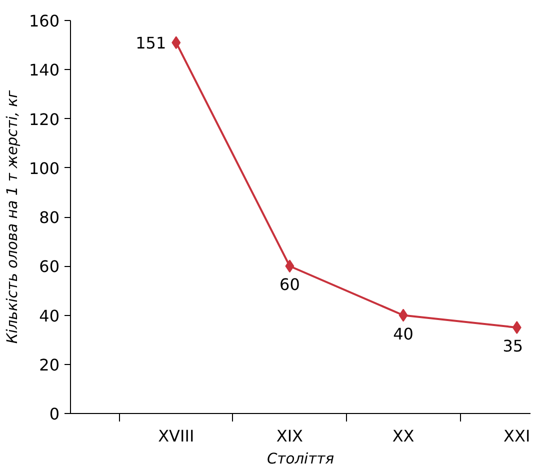  Describe the element at coordinates (403, 334) in the screenshot. I see `data-label: 40` at that location.